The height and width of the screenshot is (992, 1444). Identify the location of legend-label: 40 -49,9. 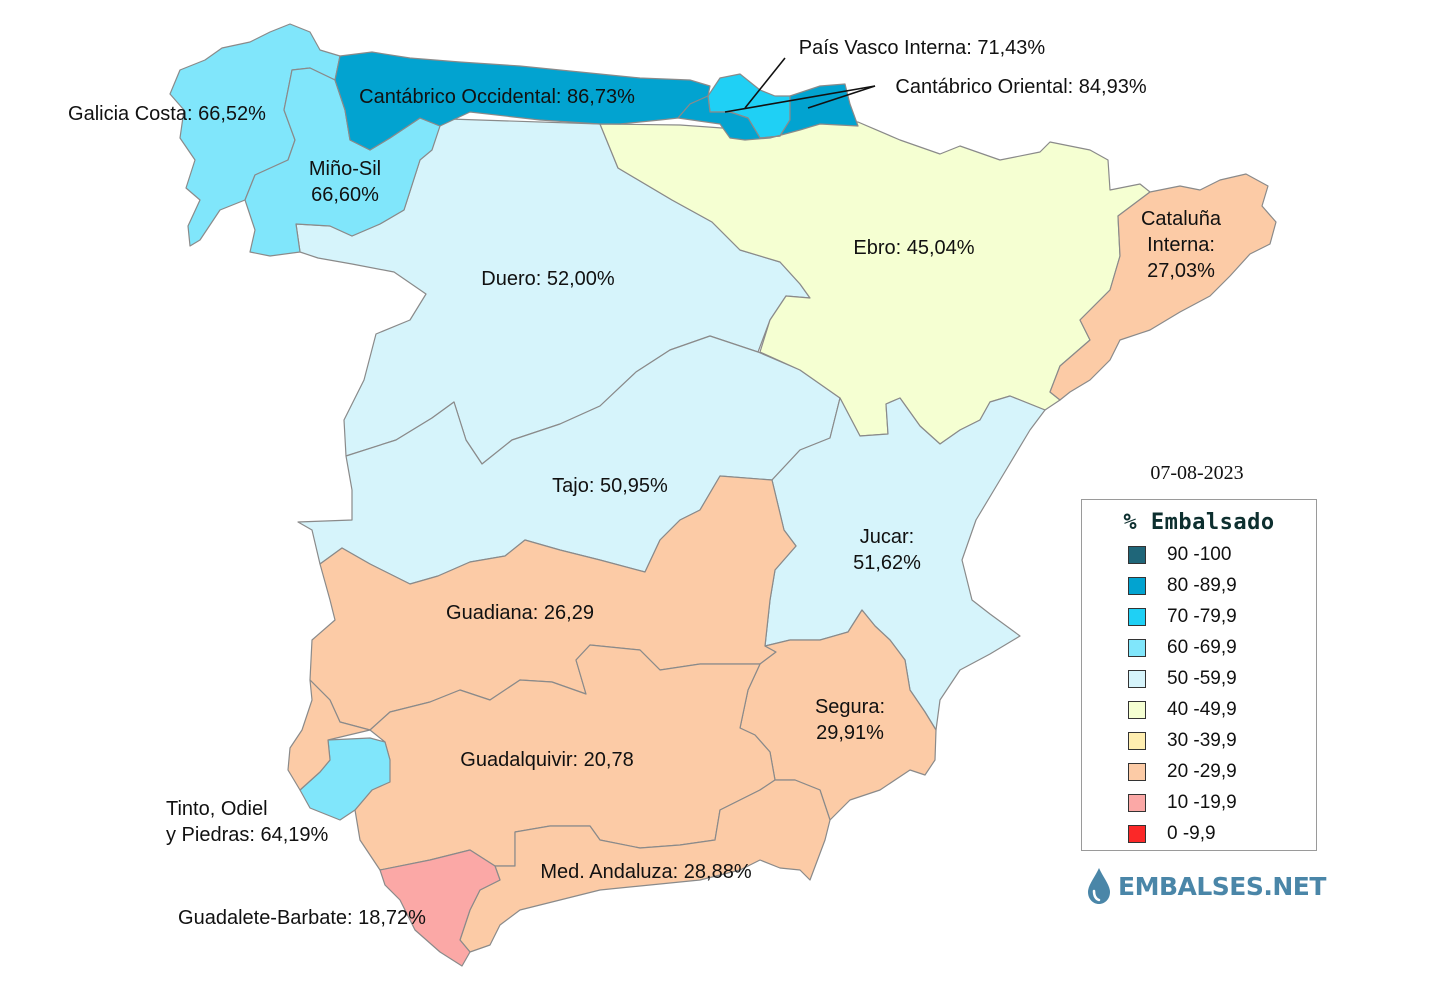
(1202, 709).